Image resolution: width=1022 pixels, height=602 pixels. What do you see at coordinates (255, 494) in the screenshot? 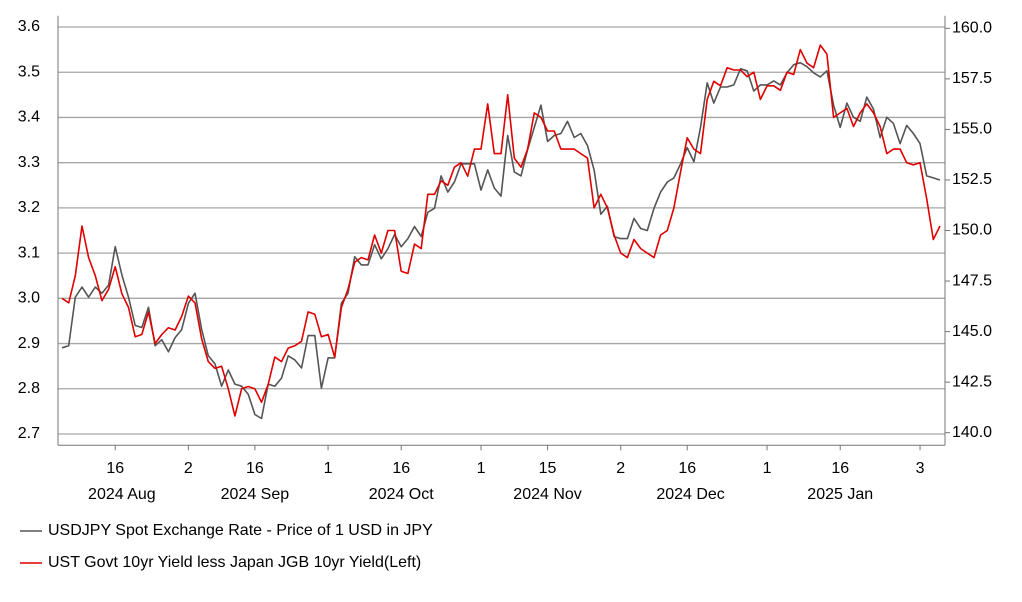
I see `month-label: 2024 Sep` at bounding box center [255, 494].